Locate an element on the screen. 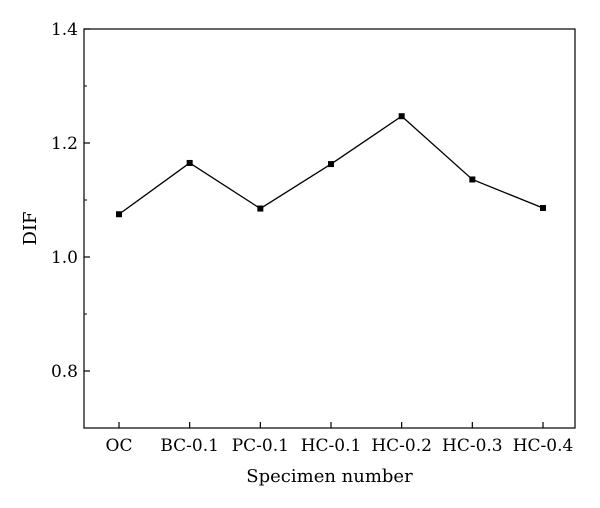 Image resolution: width=600 pixels, height=508 pixels. y-axis-ticks: 0.8 1.0 1.2 1.4 is located at coordinates (70, 201).